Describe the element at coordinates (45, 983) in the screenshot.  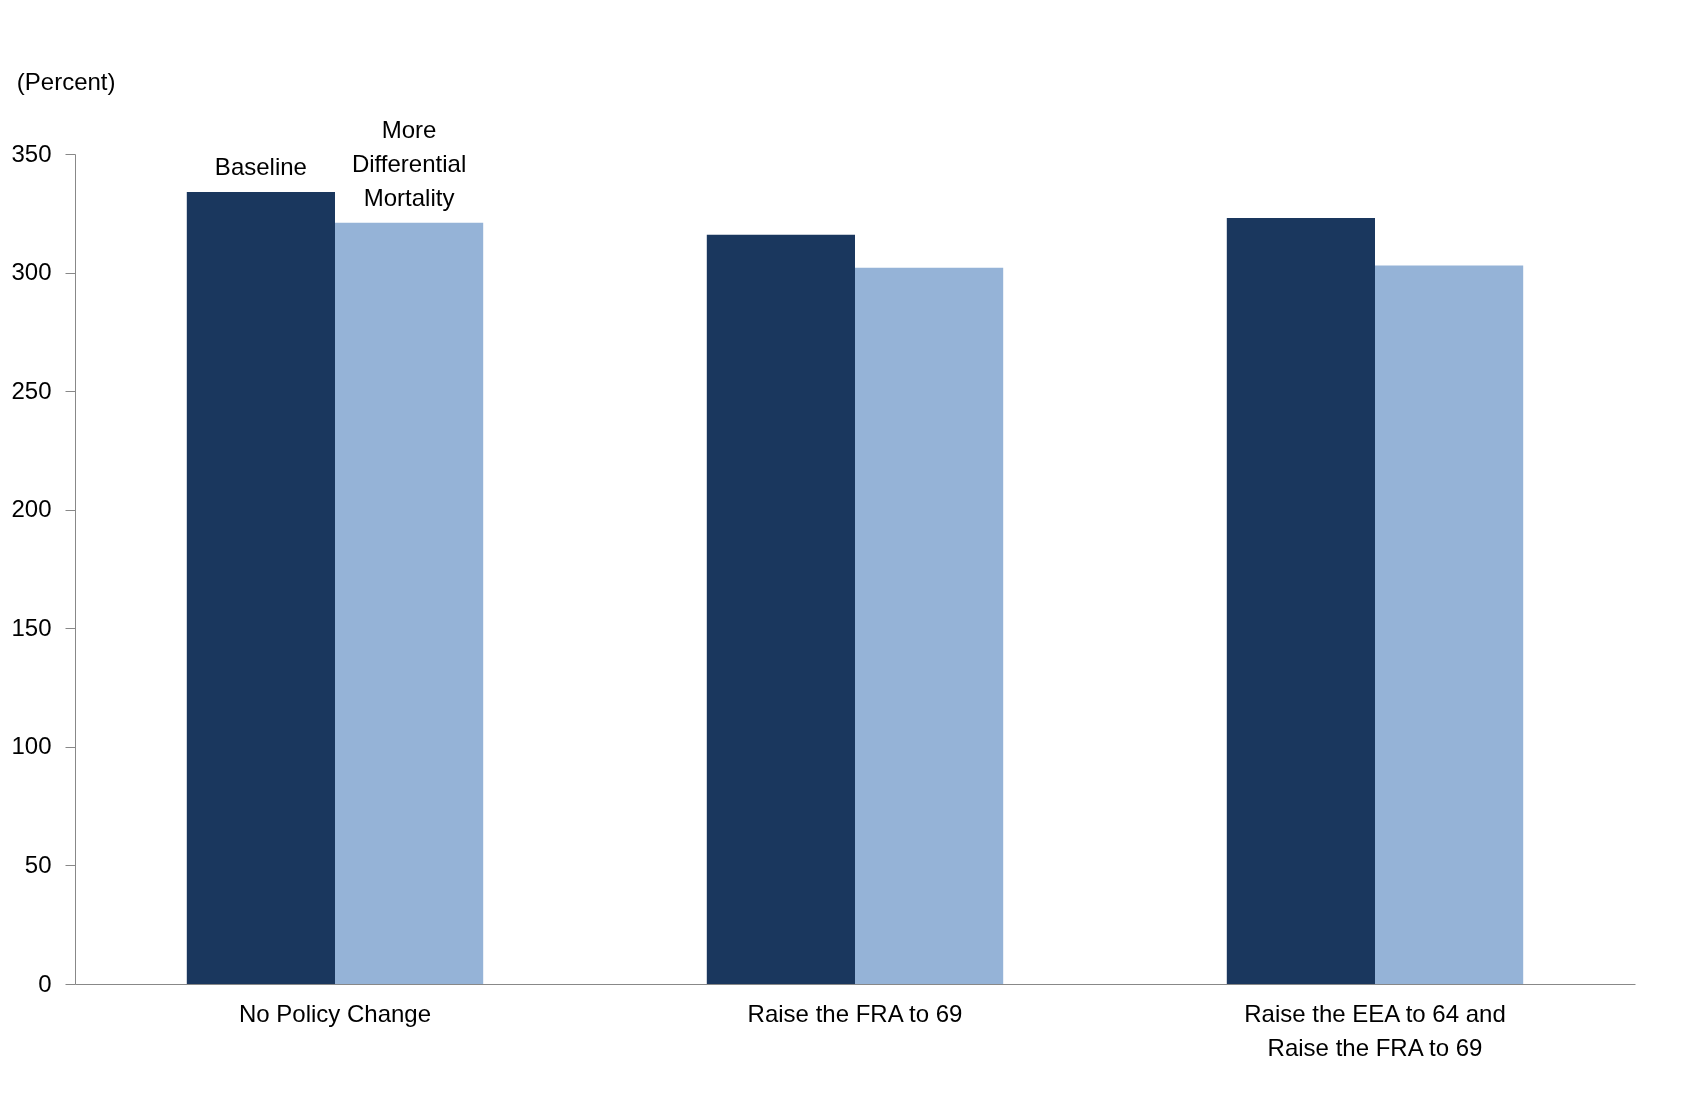
I see `y-tick-label: 0` at that location.